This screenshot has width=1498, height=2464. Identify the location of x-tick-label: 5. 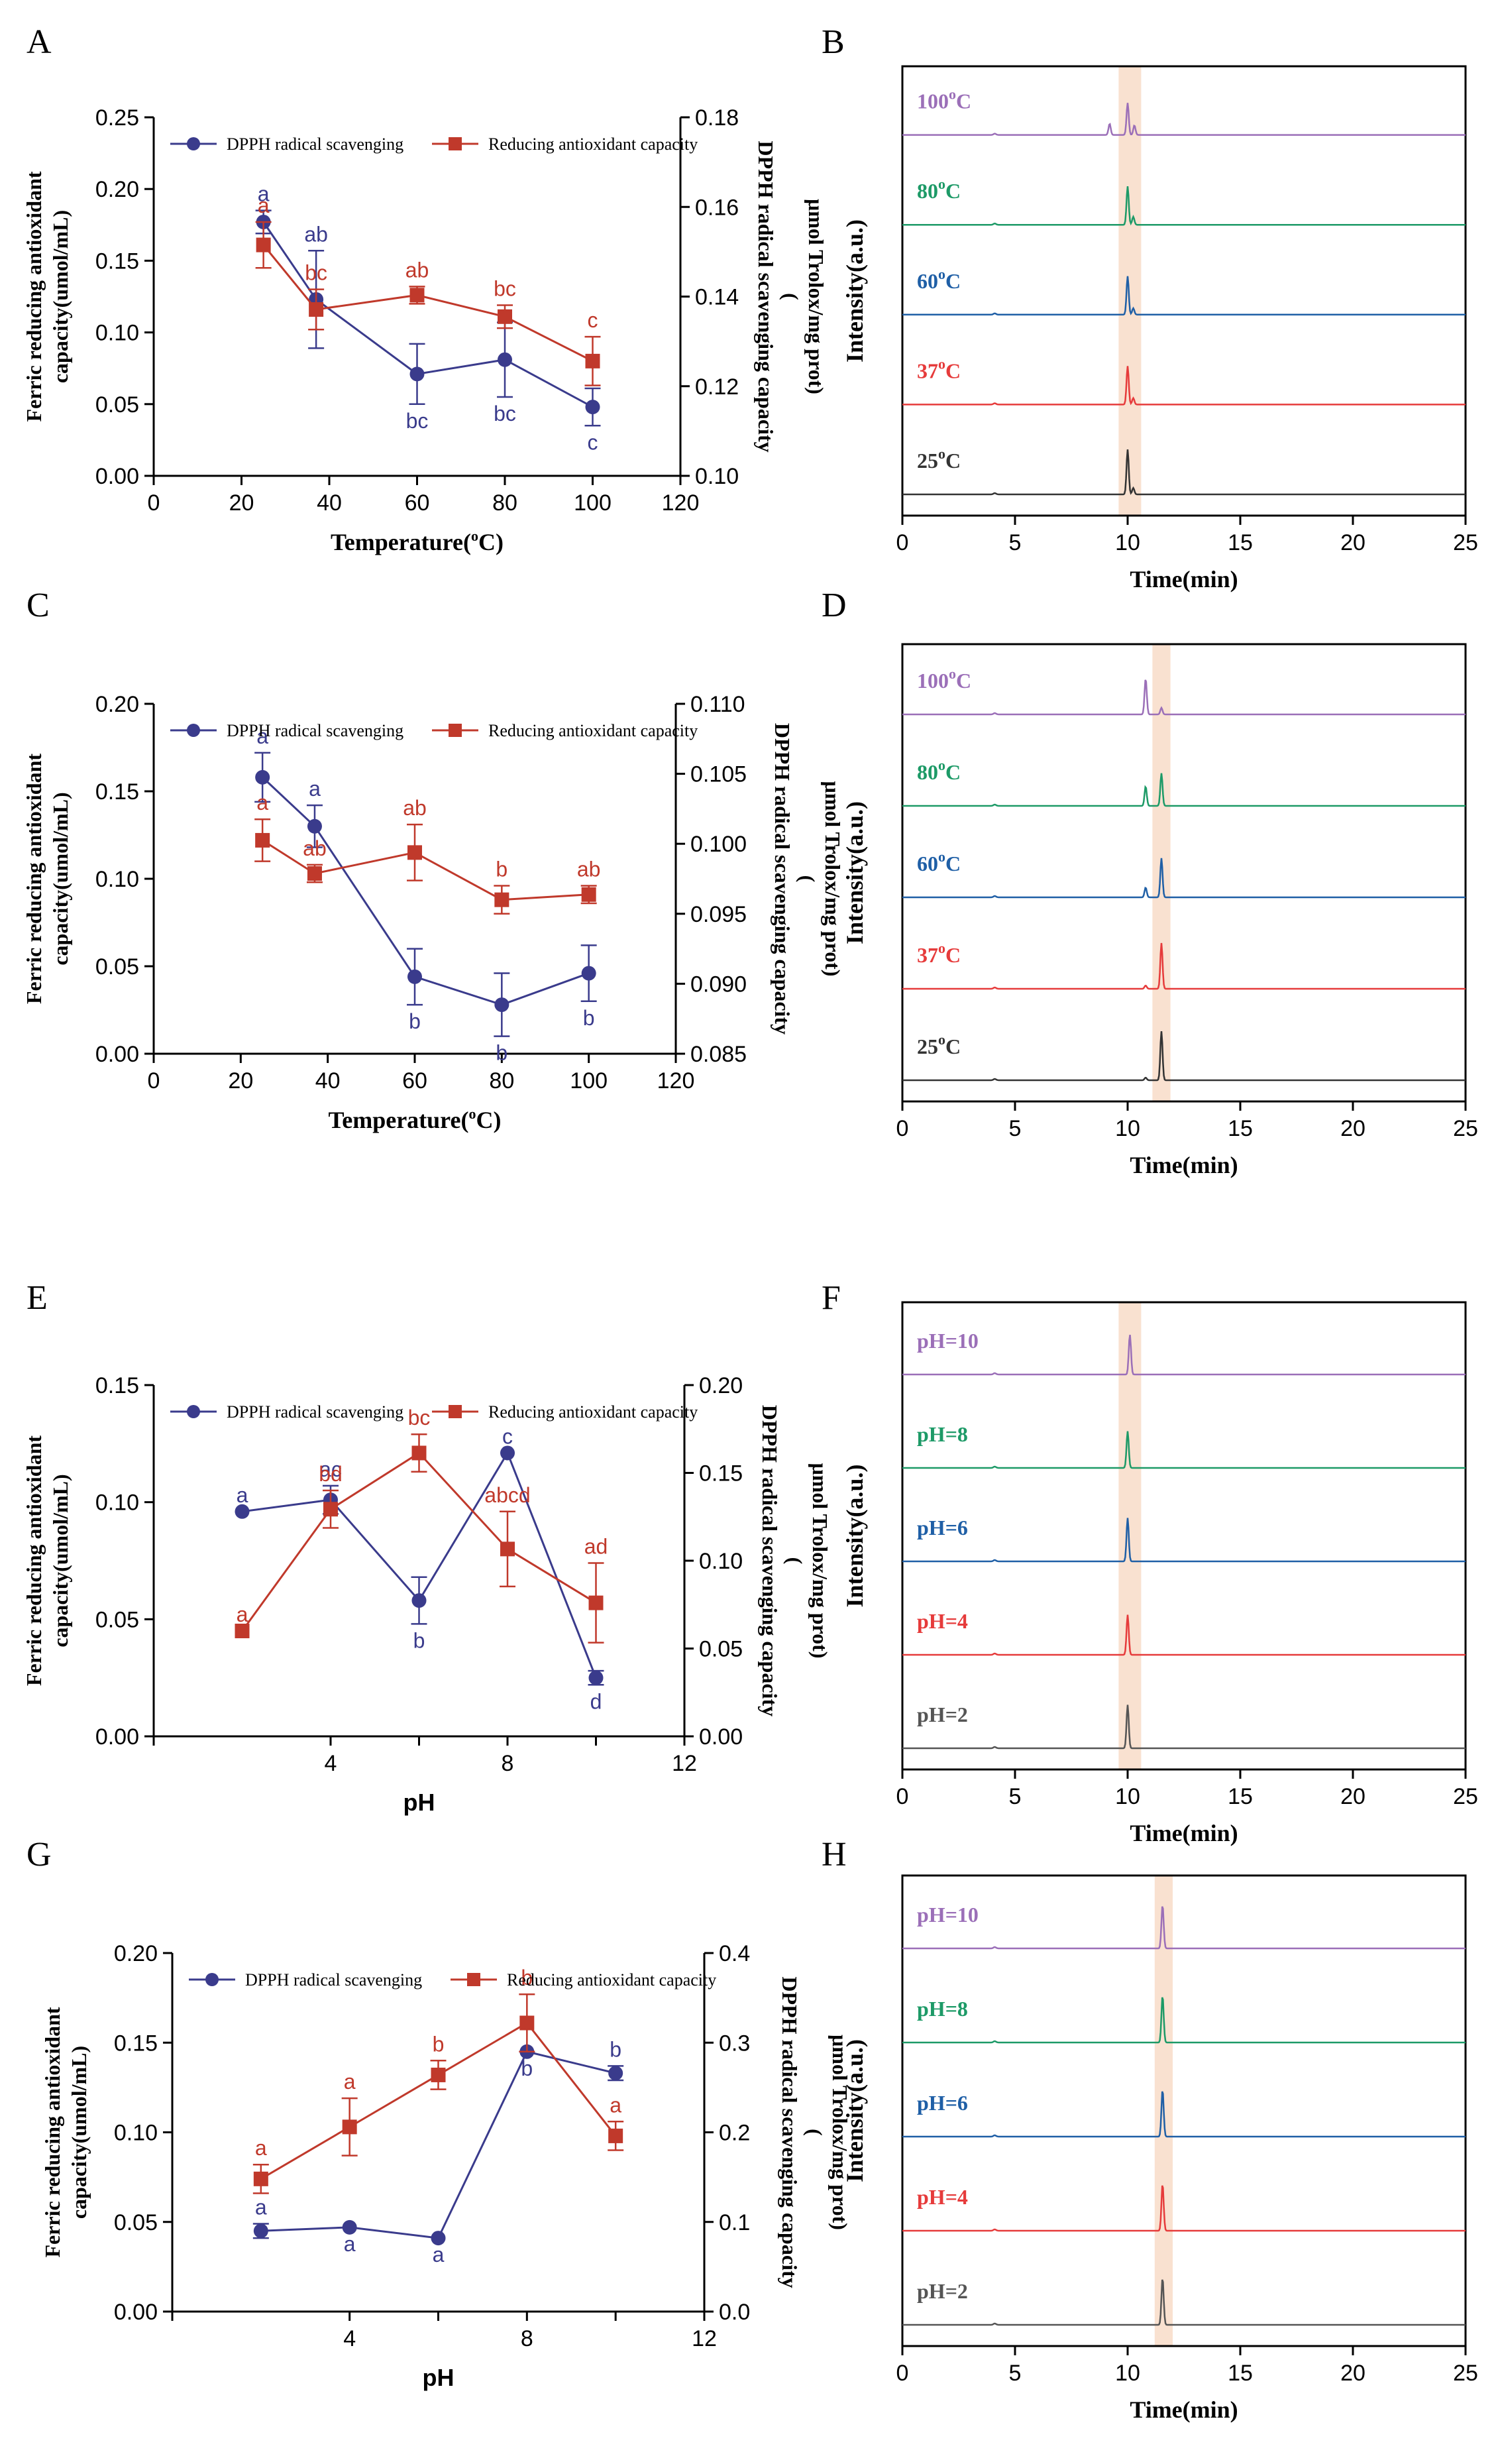
(1015, 1128).